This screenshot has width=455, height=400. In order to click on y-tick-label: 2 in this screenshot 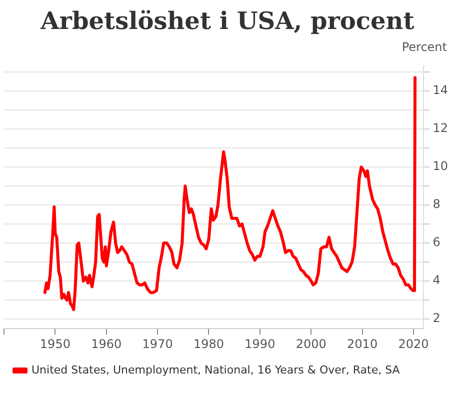, I will do `click(436, 318)`.